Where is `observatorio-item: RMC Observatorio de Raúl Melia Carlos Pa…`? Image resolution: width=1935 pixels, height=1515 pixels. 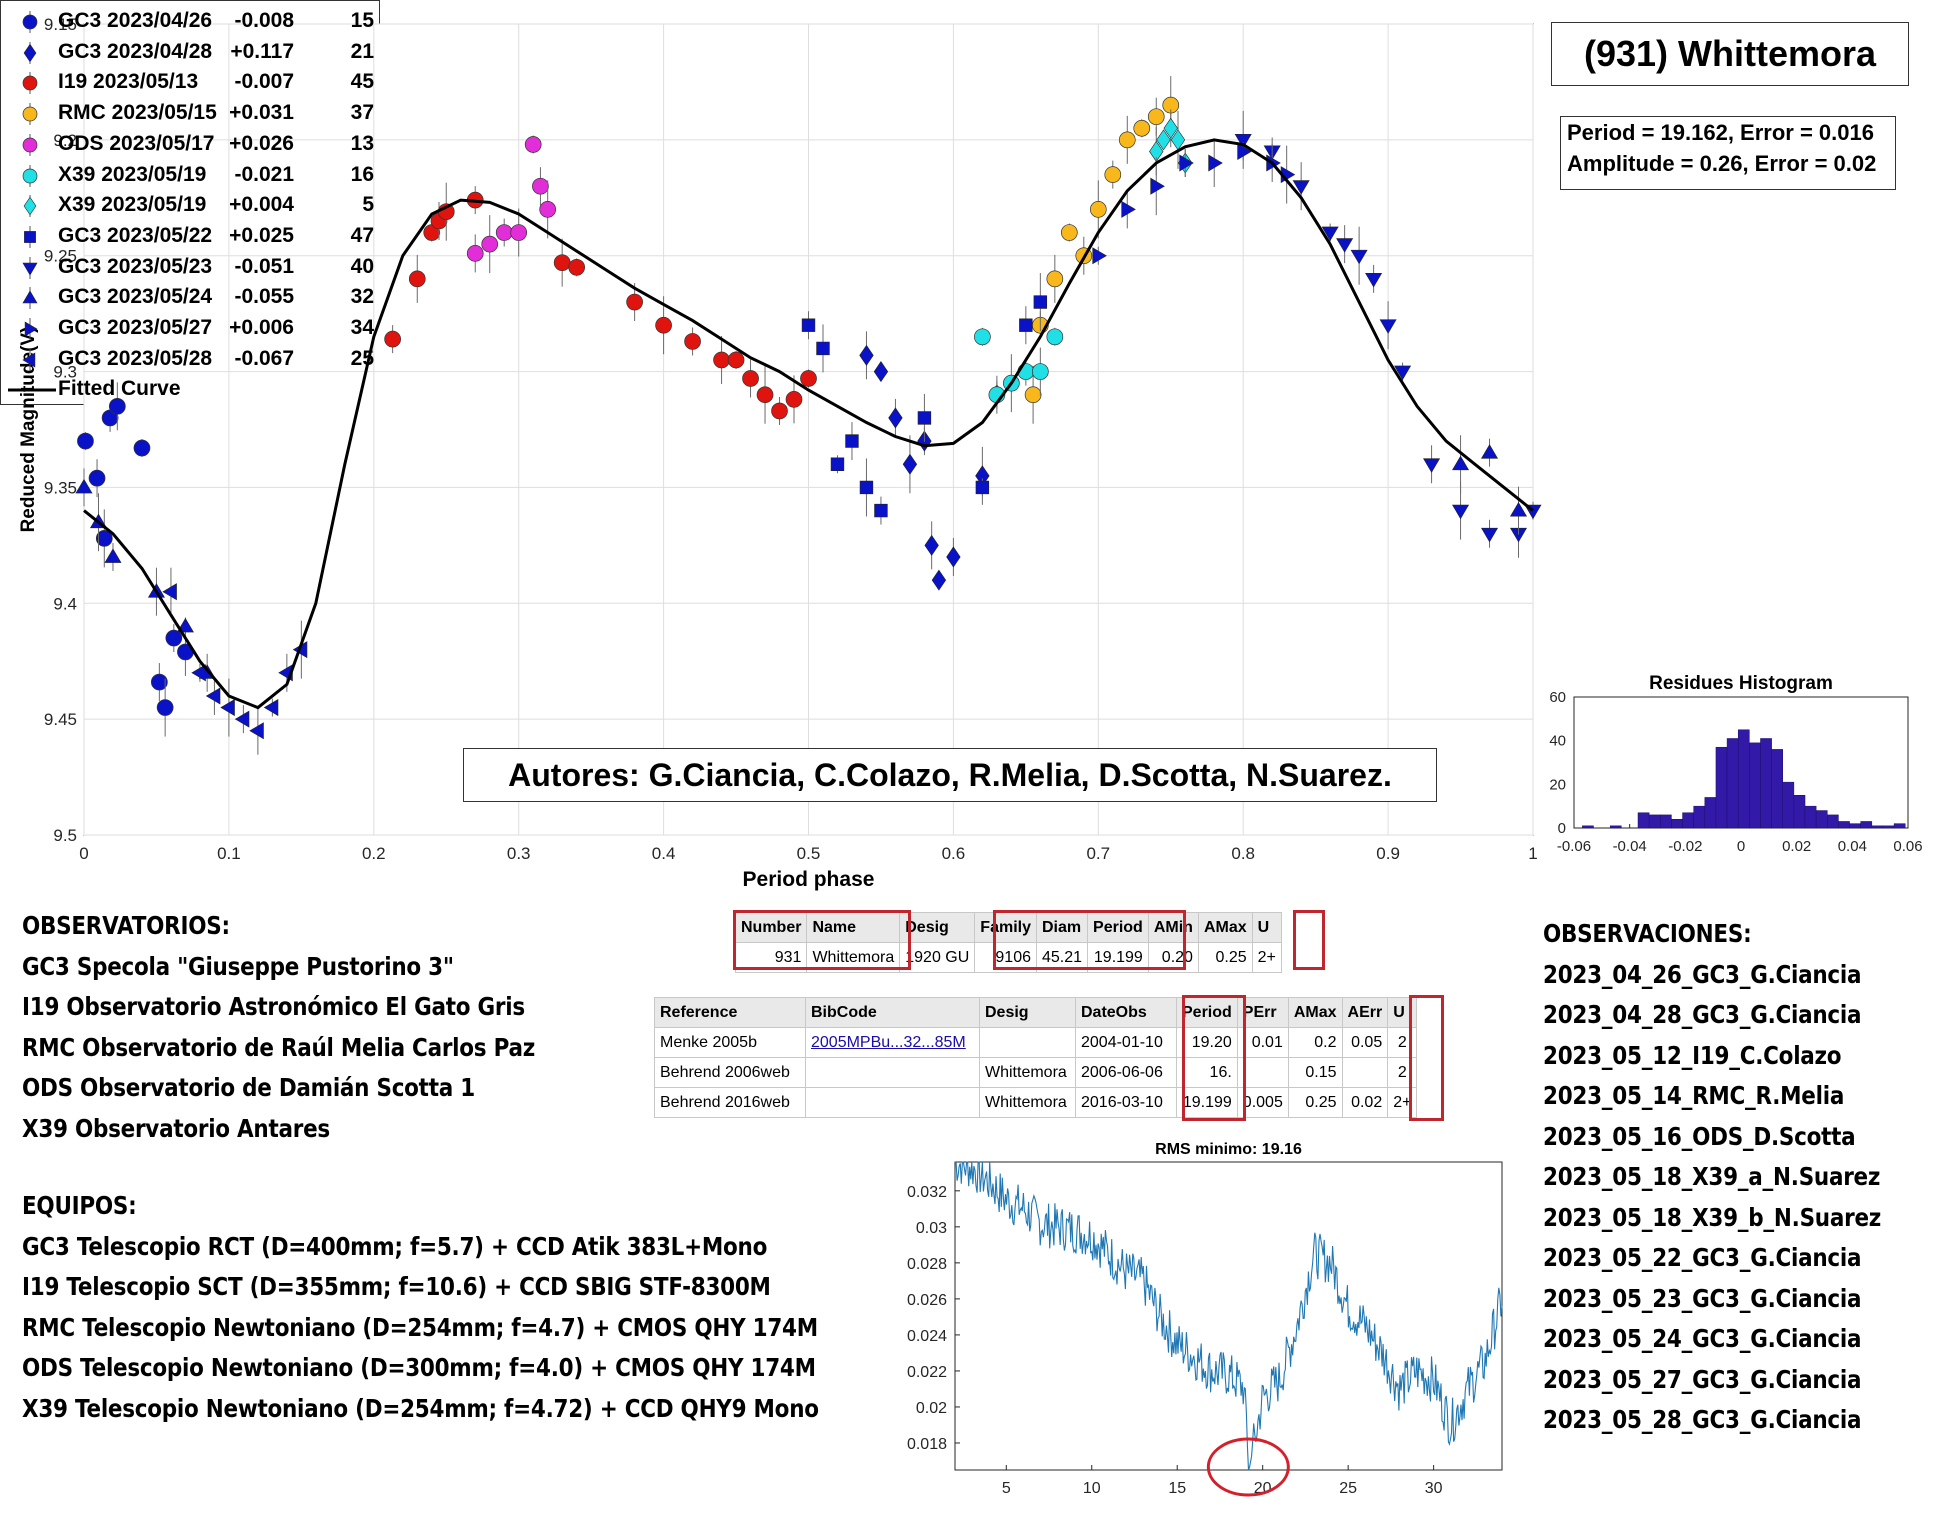
observatorio-item: RMC Observatorio de Raúl Melia Carlos Pa… is located at coordinates (279, 1047).